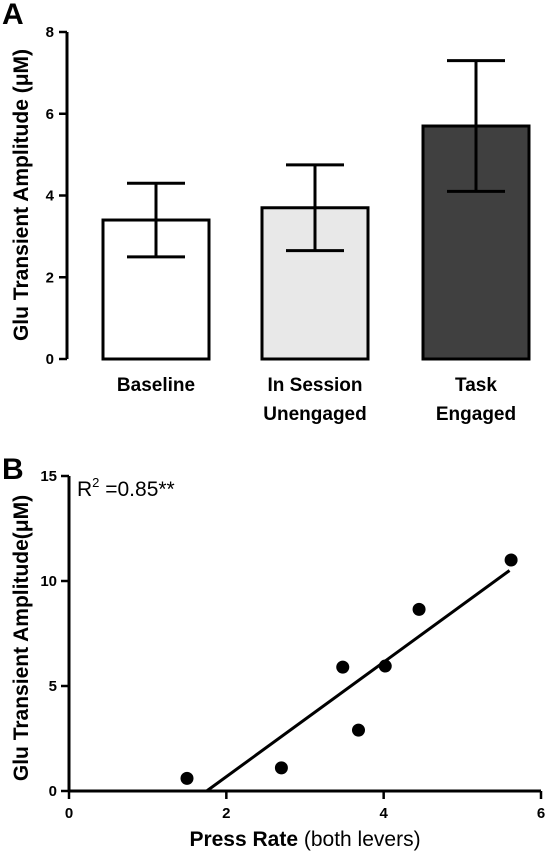 Image resolution: width=557 pixels, height=853 pixels. I want to click on panel-b-x-axis-label: Press Rate (both levers), so click(304, 839).